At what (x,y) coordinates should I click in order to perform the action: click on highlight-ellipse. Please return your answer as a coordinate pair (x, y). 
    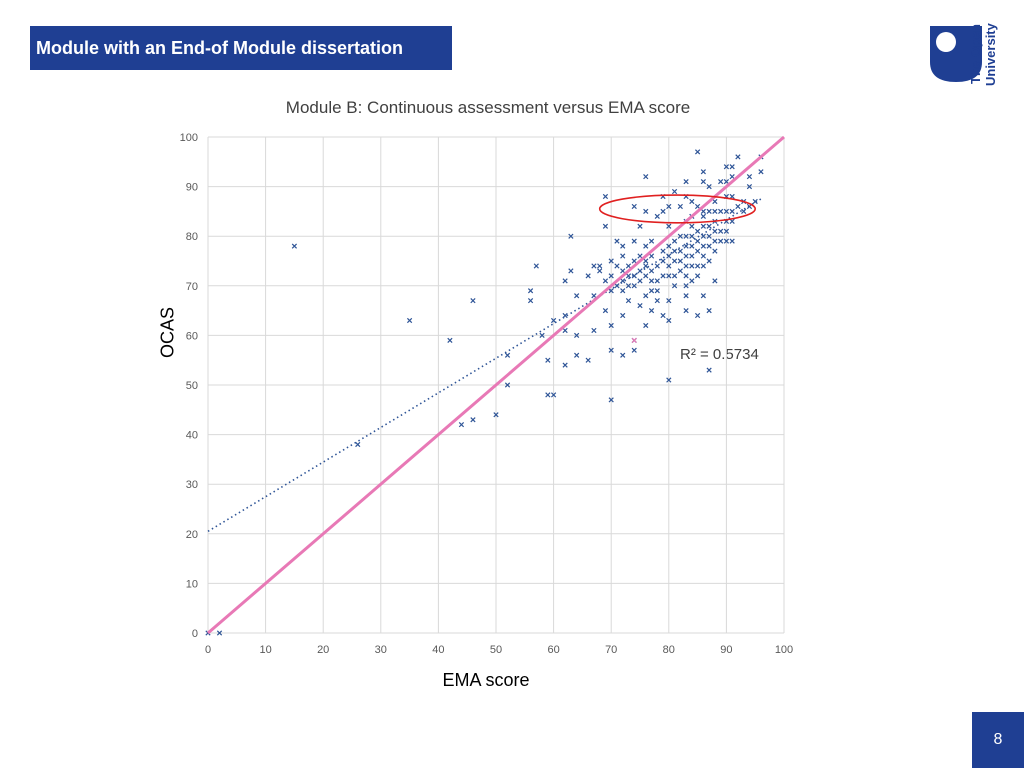
    Looking at the image, I should click on (677, 209).